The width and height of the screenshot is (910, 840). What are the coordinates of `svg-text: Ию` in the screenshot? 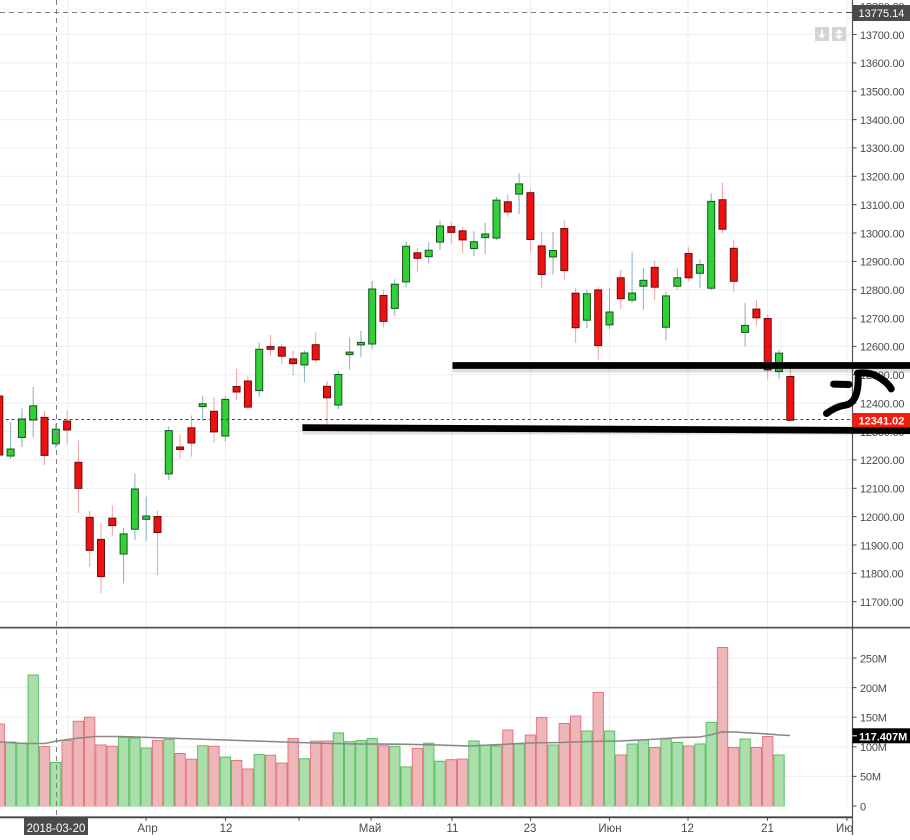 It's located at (844, 829).